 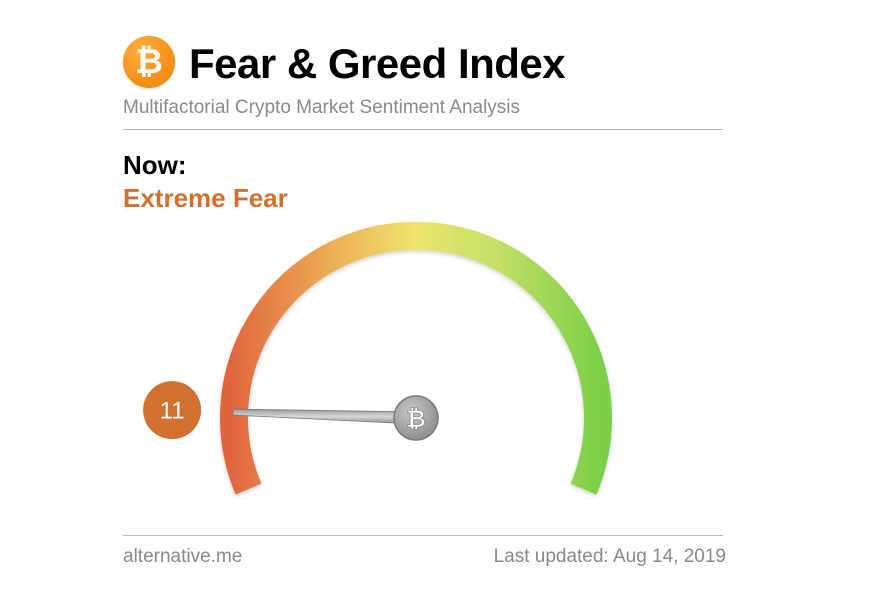 I want to click on needle-shaft, so click(x=324, y=416).